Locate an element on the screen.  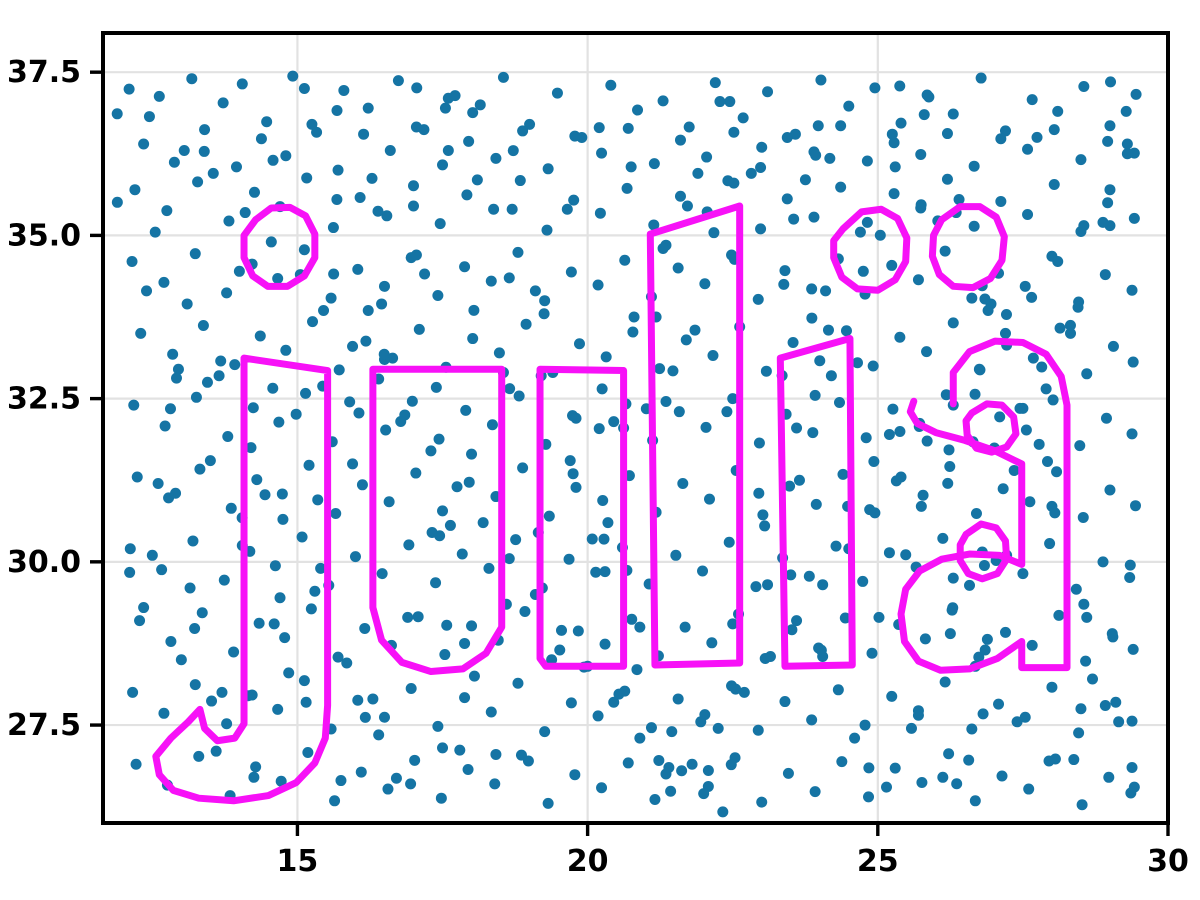
y-tick-label: 27.5 is located at coordinates (44, 725).